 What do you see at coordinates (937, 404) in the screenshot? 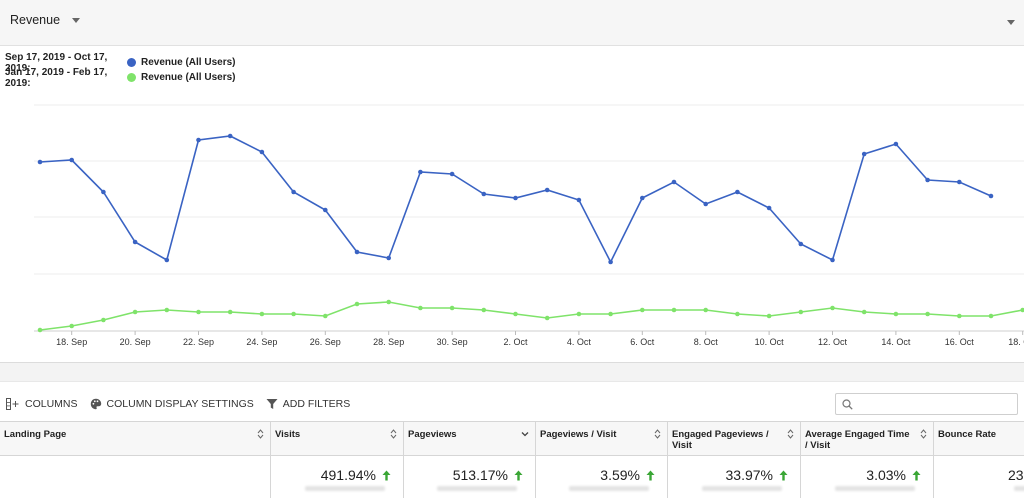
I see `search-input` at bounding box center [937, 404].